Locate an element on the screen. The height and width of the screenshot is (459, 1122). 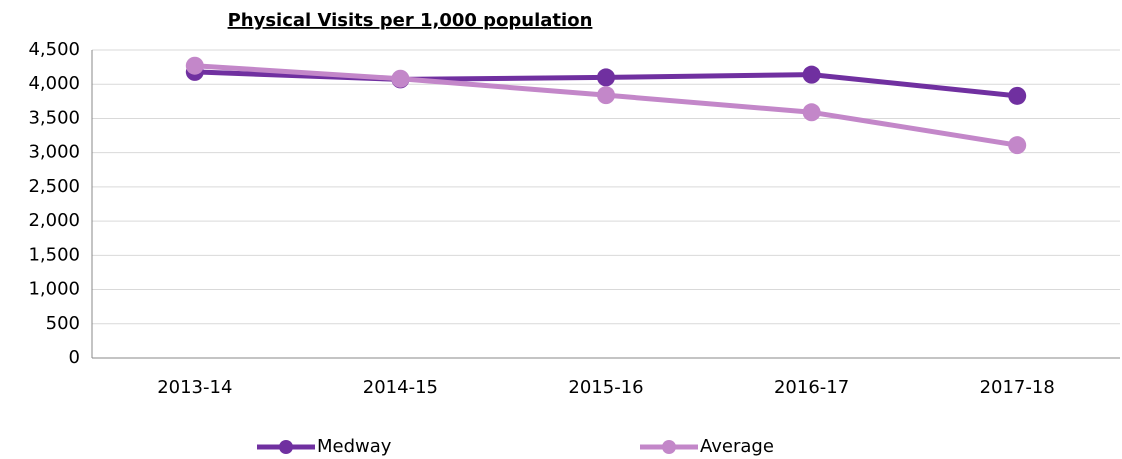
x-tick-label: 2017-18 is located at coordinates (1017, 387).